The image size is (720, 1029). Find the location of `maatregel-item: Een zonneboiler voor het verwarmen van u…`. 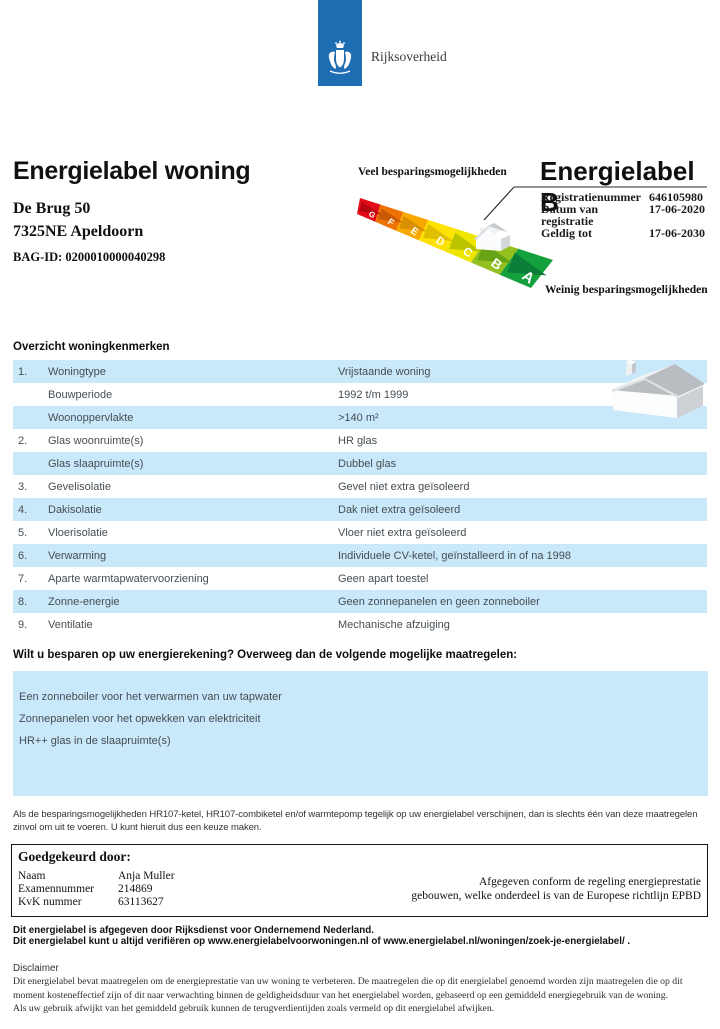

maatregel-item: Een zonneboiler voor het verwarmen van u… is located at coordinates (150, 697).